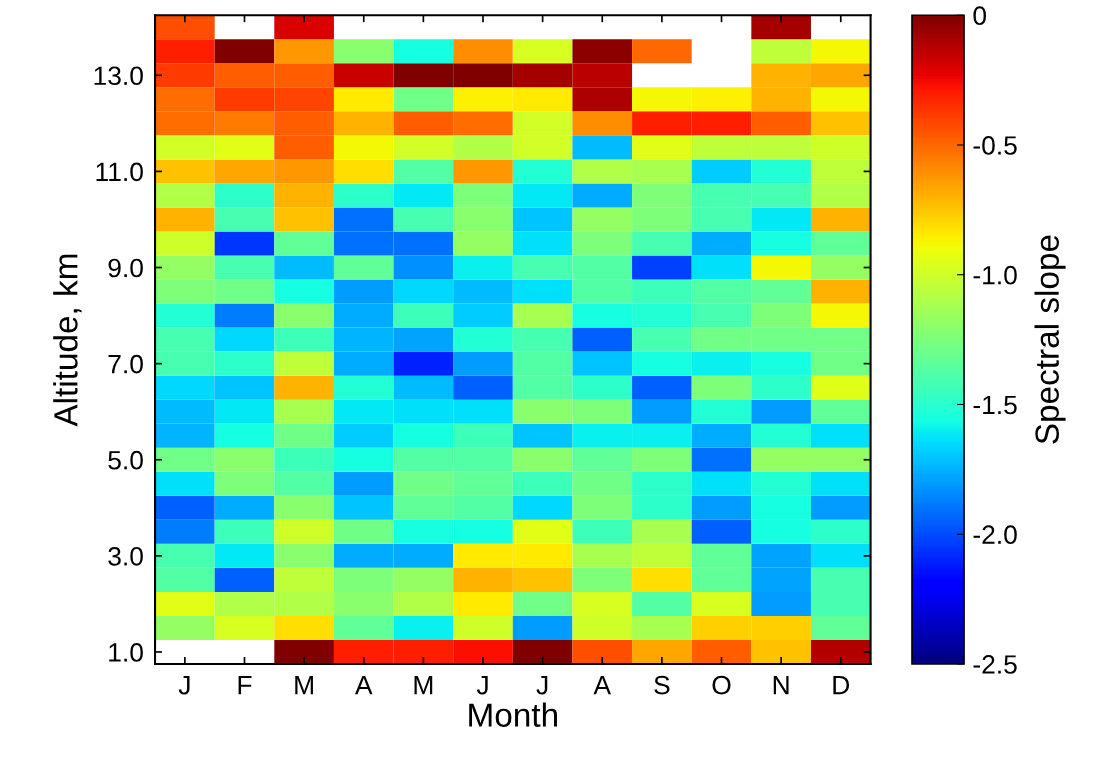 This screenshot has height=761, width=1102. What do you see at coordinates (841, 685) in the screenshot?
I see `x-tick-label: D` at bounding box center [841, 685].